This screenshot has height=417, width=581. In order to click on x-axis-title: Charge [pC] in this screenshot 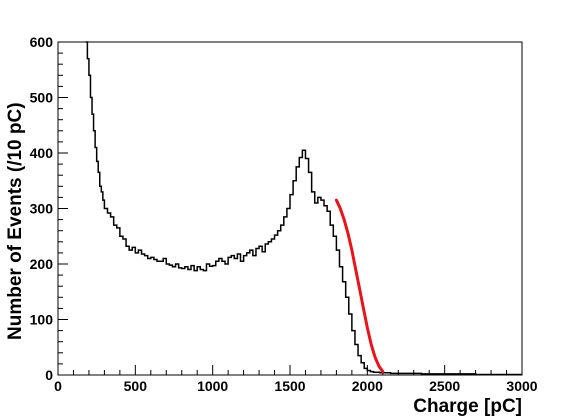, I will do `click(467, 406)`.